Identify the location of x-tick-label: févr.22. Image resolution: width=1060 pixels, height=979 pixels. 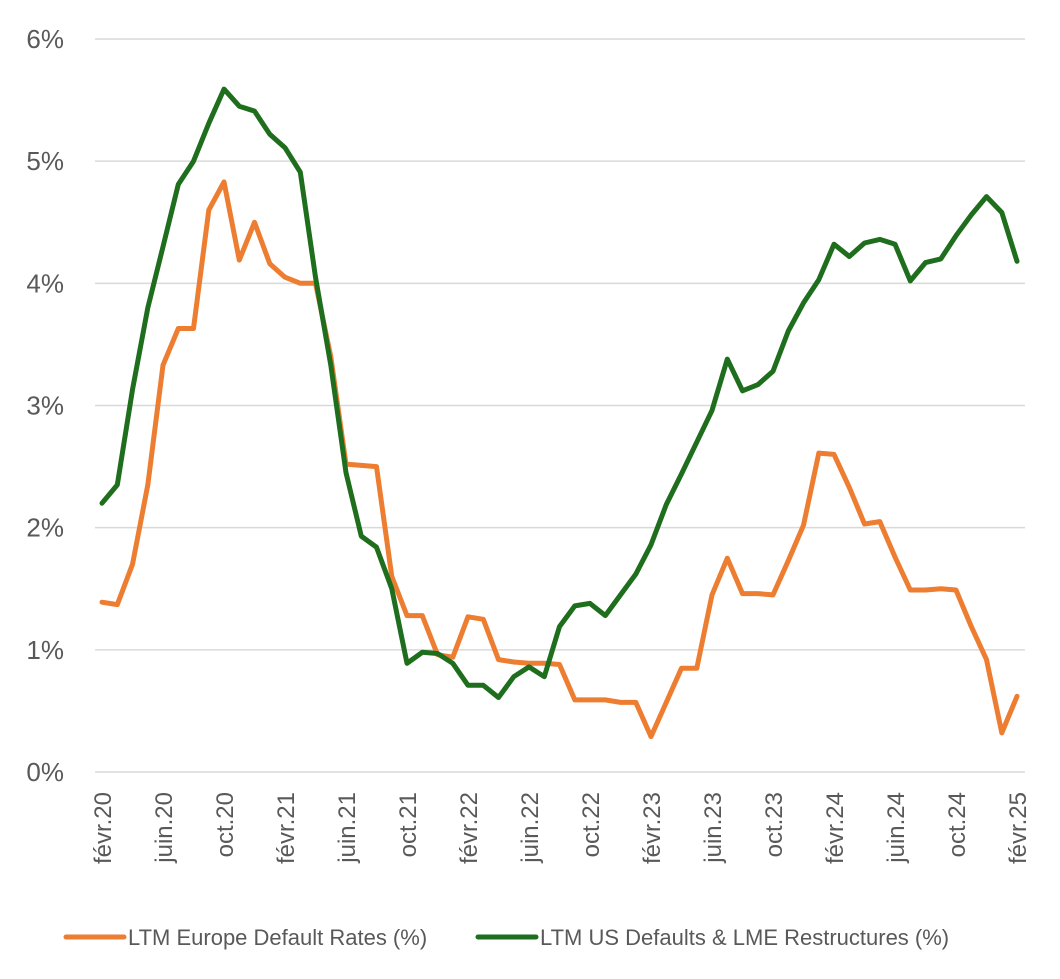
(469, 828).